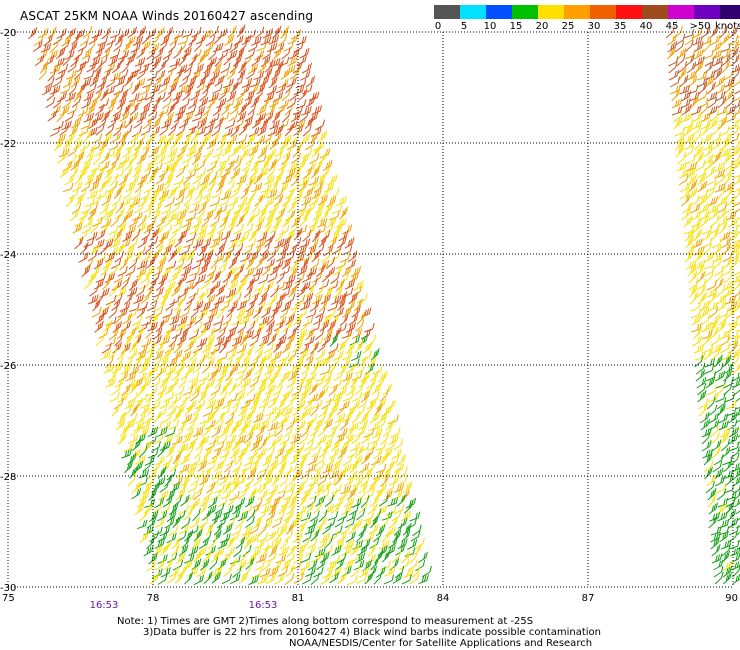 The height and width of the screenshot is (650, 740). I want to click on lat-tick-label: -24, so click(8, 255).